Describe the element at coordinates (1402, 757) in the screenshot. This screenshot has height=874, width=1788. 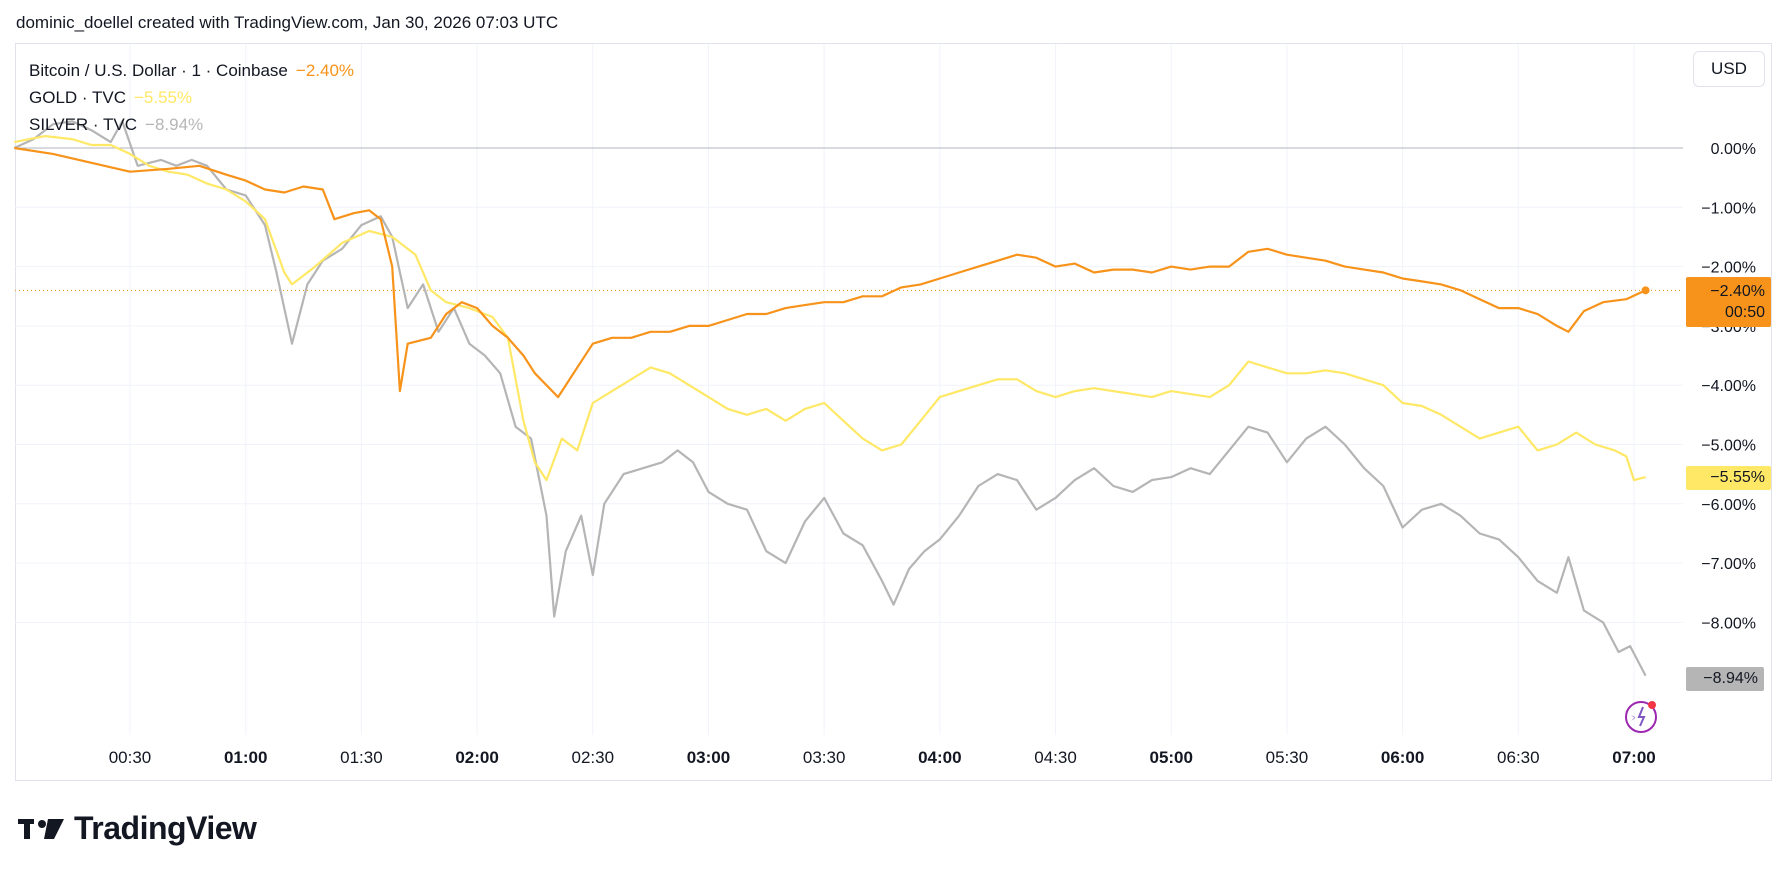
I see `x-tick-label: 06:00` at that location.